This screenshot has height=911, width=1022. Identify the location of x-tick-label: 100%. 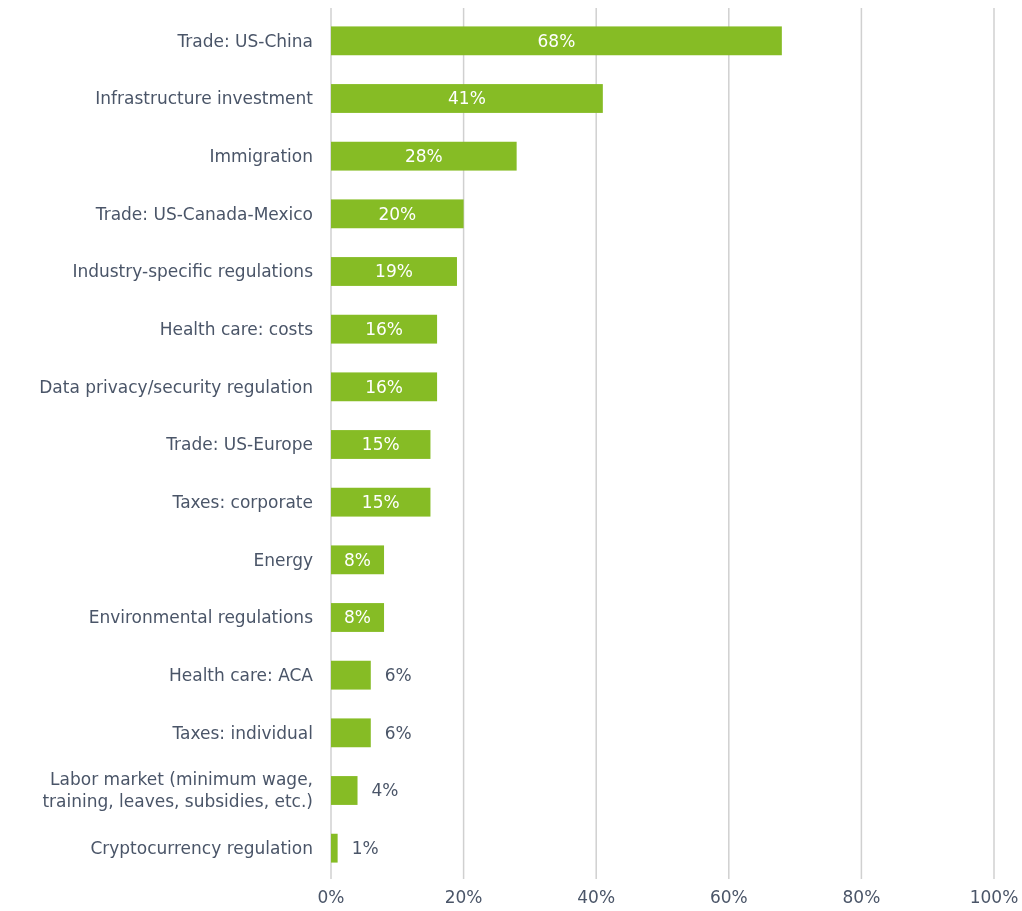
(994, 897).